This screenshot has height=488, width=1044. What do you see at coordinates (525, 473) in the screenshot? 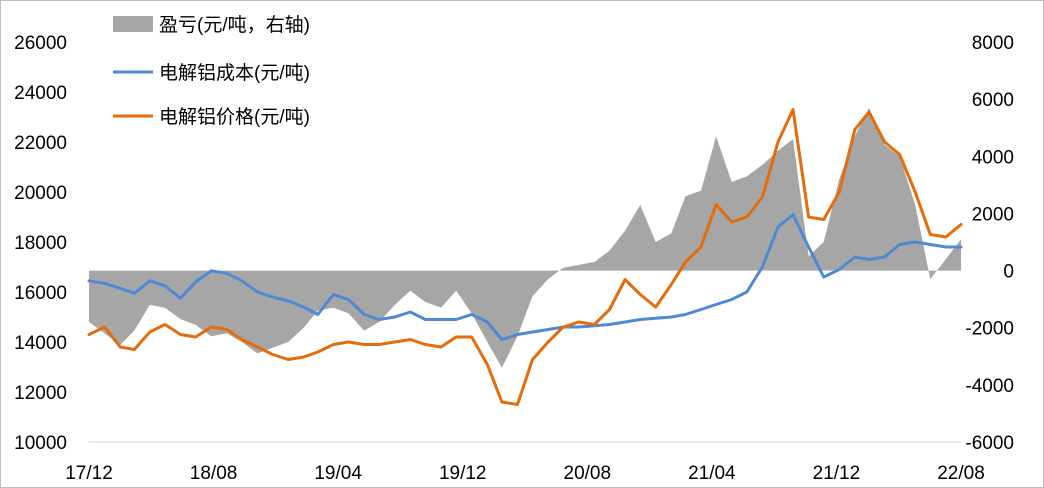
I see `x-axis-ticks: 17/12 18/08 19/04 19/12 20/08 21/04 21/12 22/08` at bounding box center [525, 473].